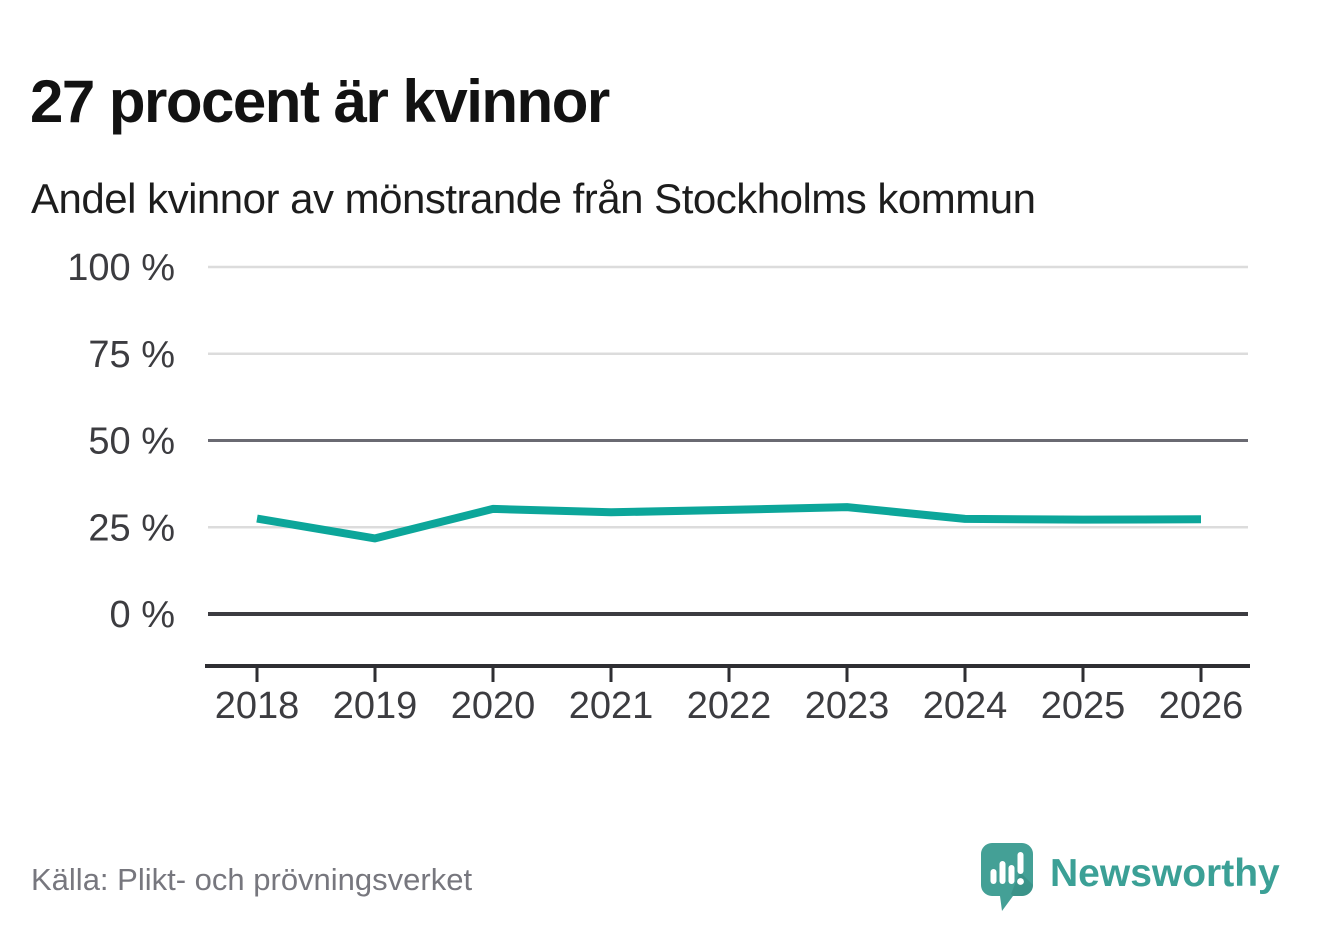 This screenshot has width=1322, height=939. I want to click on y-tick-label-0: 0 %, so click(142, 615).